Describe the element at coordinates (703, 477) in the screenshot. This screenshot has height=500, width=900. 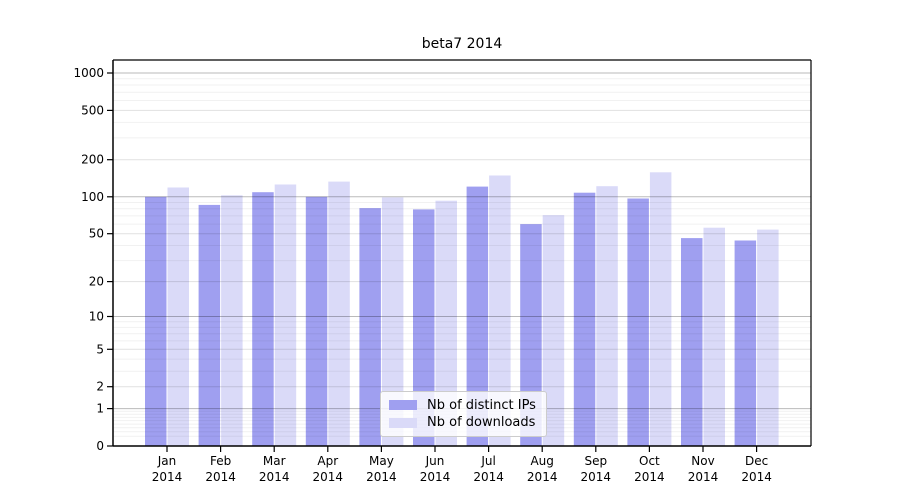
I see `x-tick-year-nov: 2014` at that location.